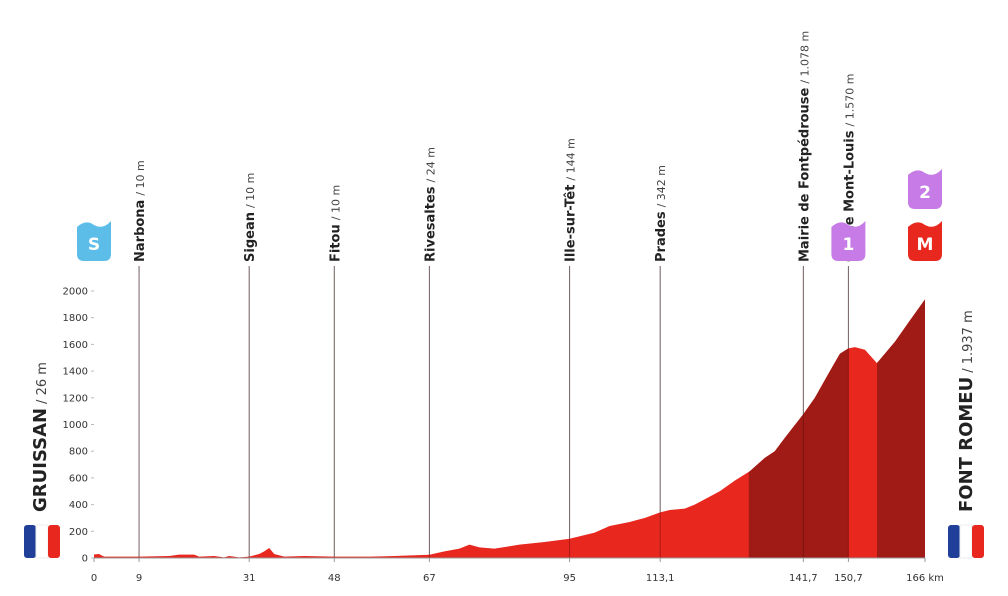  I want to click on waypoint-label: Ille-sur-Têt / 144 m, so click(571, 200).